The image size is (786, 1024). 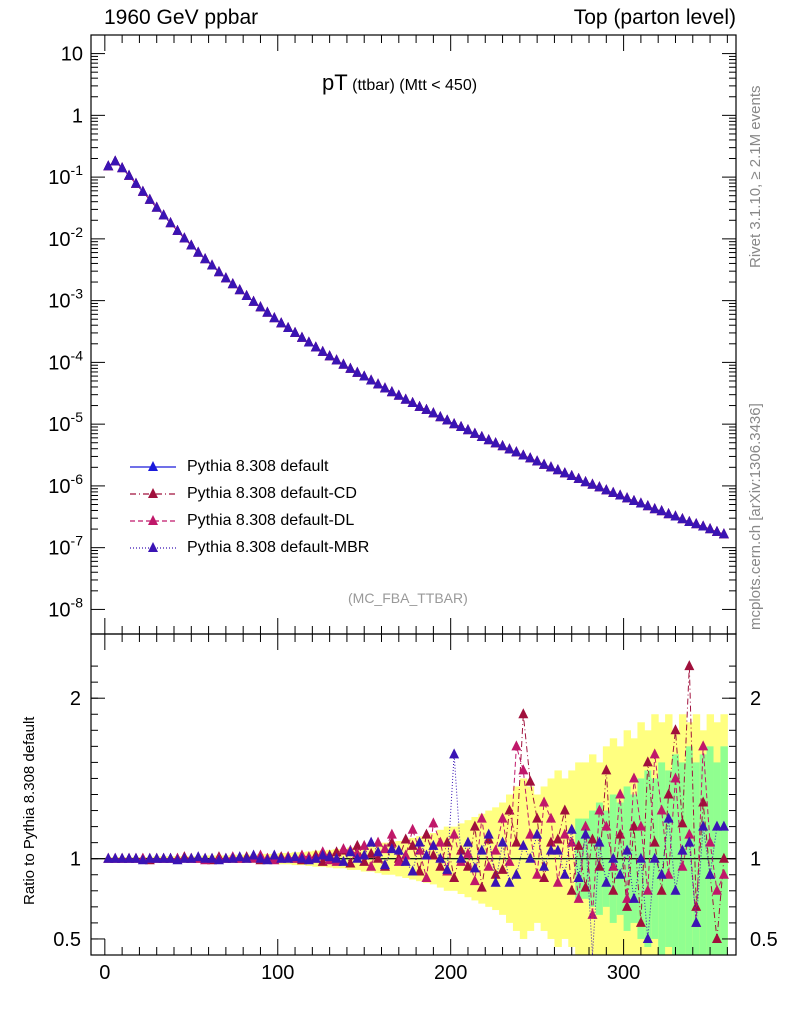 I want to click on main-y-tick-label: 10-8, so click(x=65, y=607).